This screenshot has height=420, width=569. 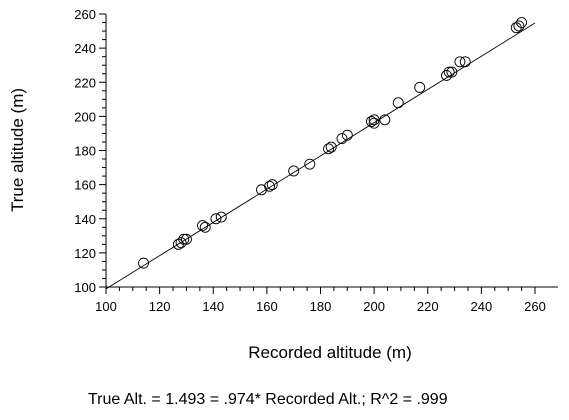 I want to click on x-tick-label: 160, so click(x=267, y=306).